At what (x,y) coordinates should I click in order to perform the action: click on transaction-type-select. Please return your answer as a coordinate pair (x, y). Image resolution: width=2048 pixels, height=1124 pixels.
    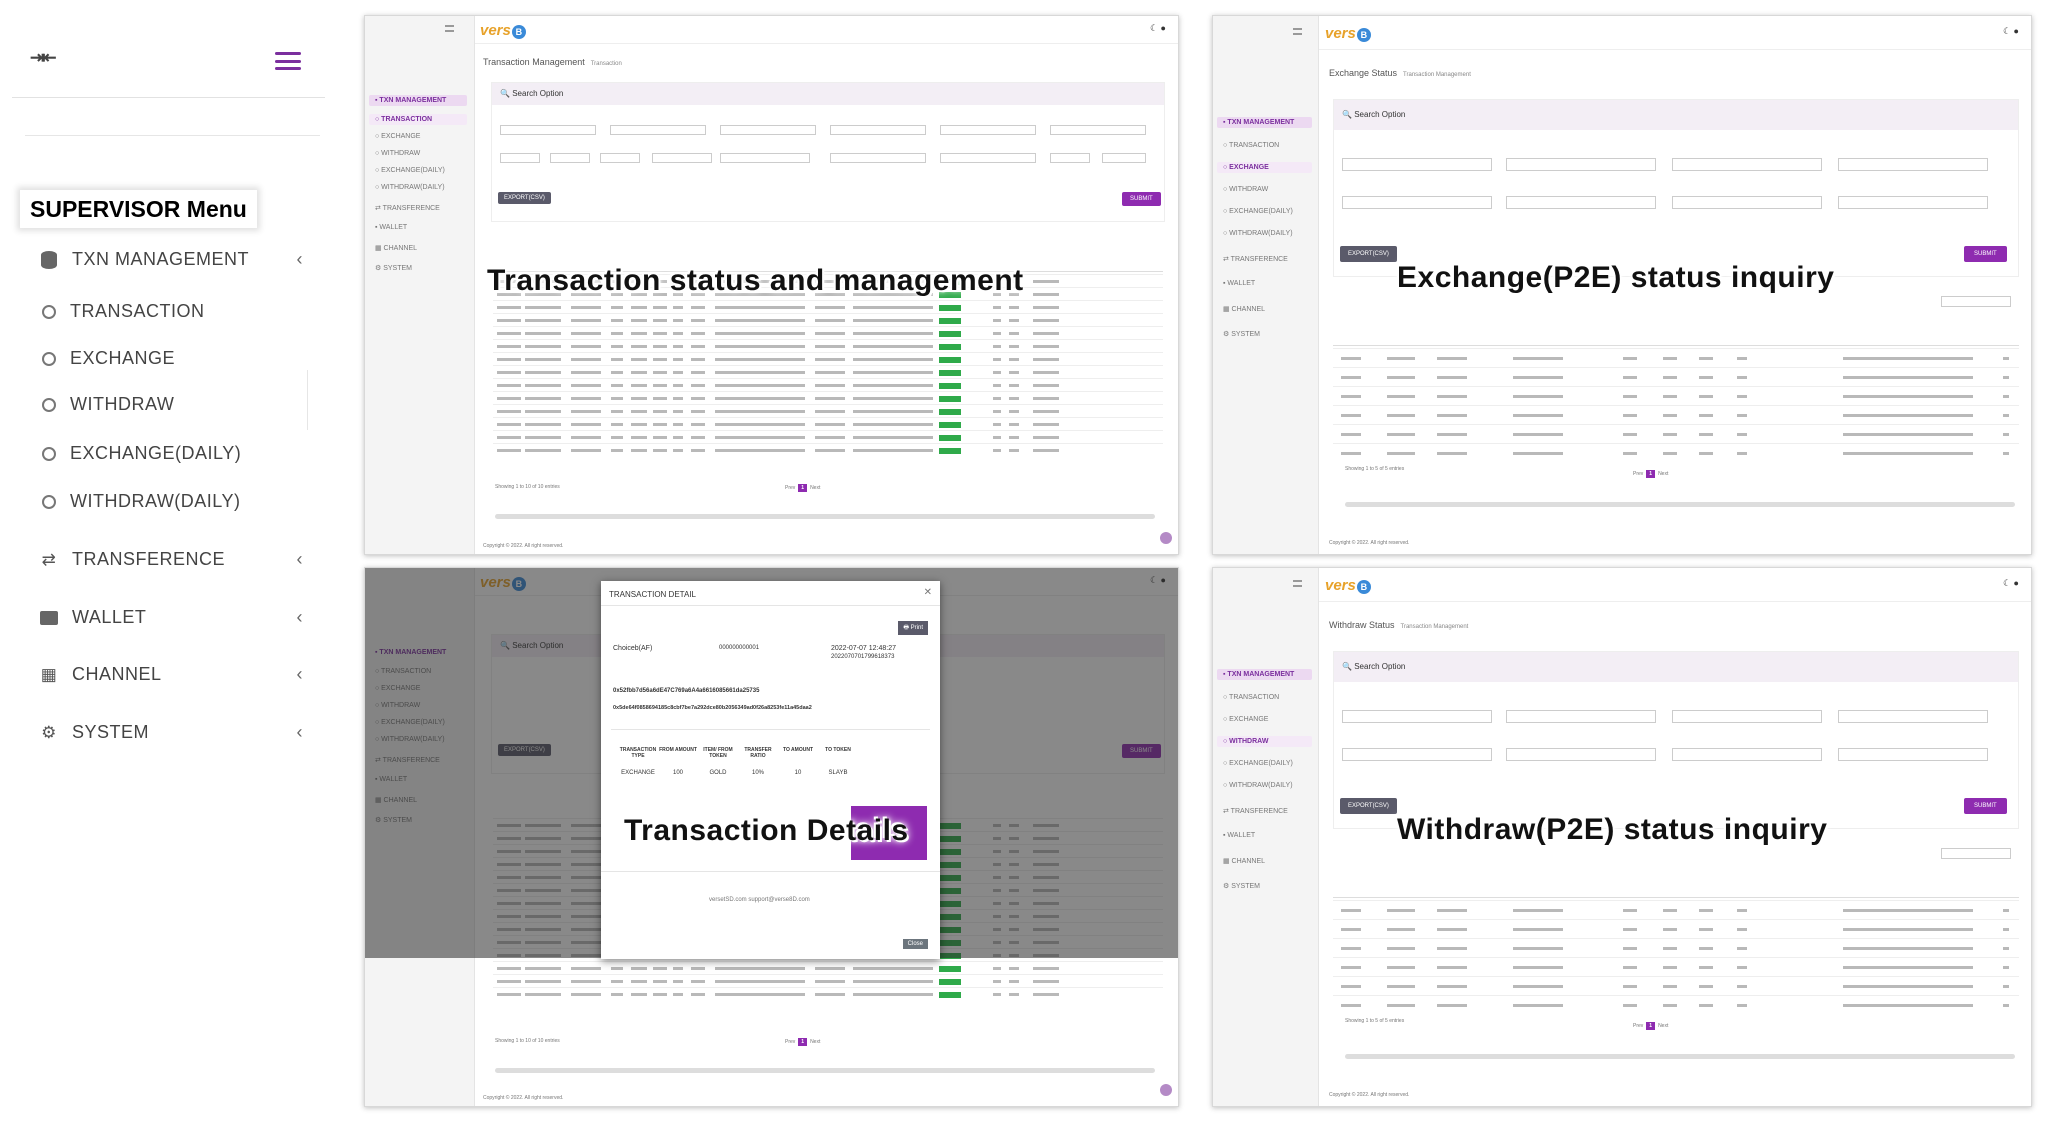
    Looking at the image, I should click on (878, 130).